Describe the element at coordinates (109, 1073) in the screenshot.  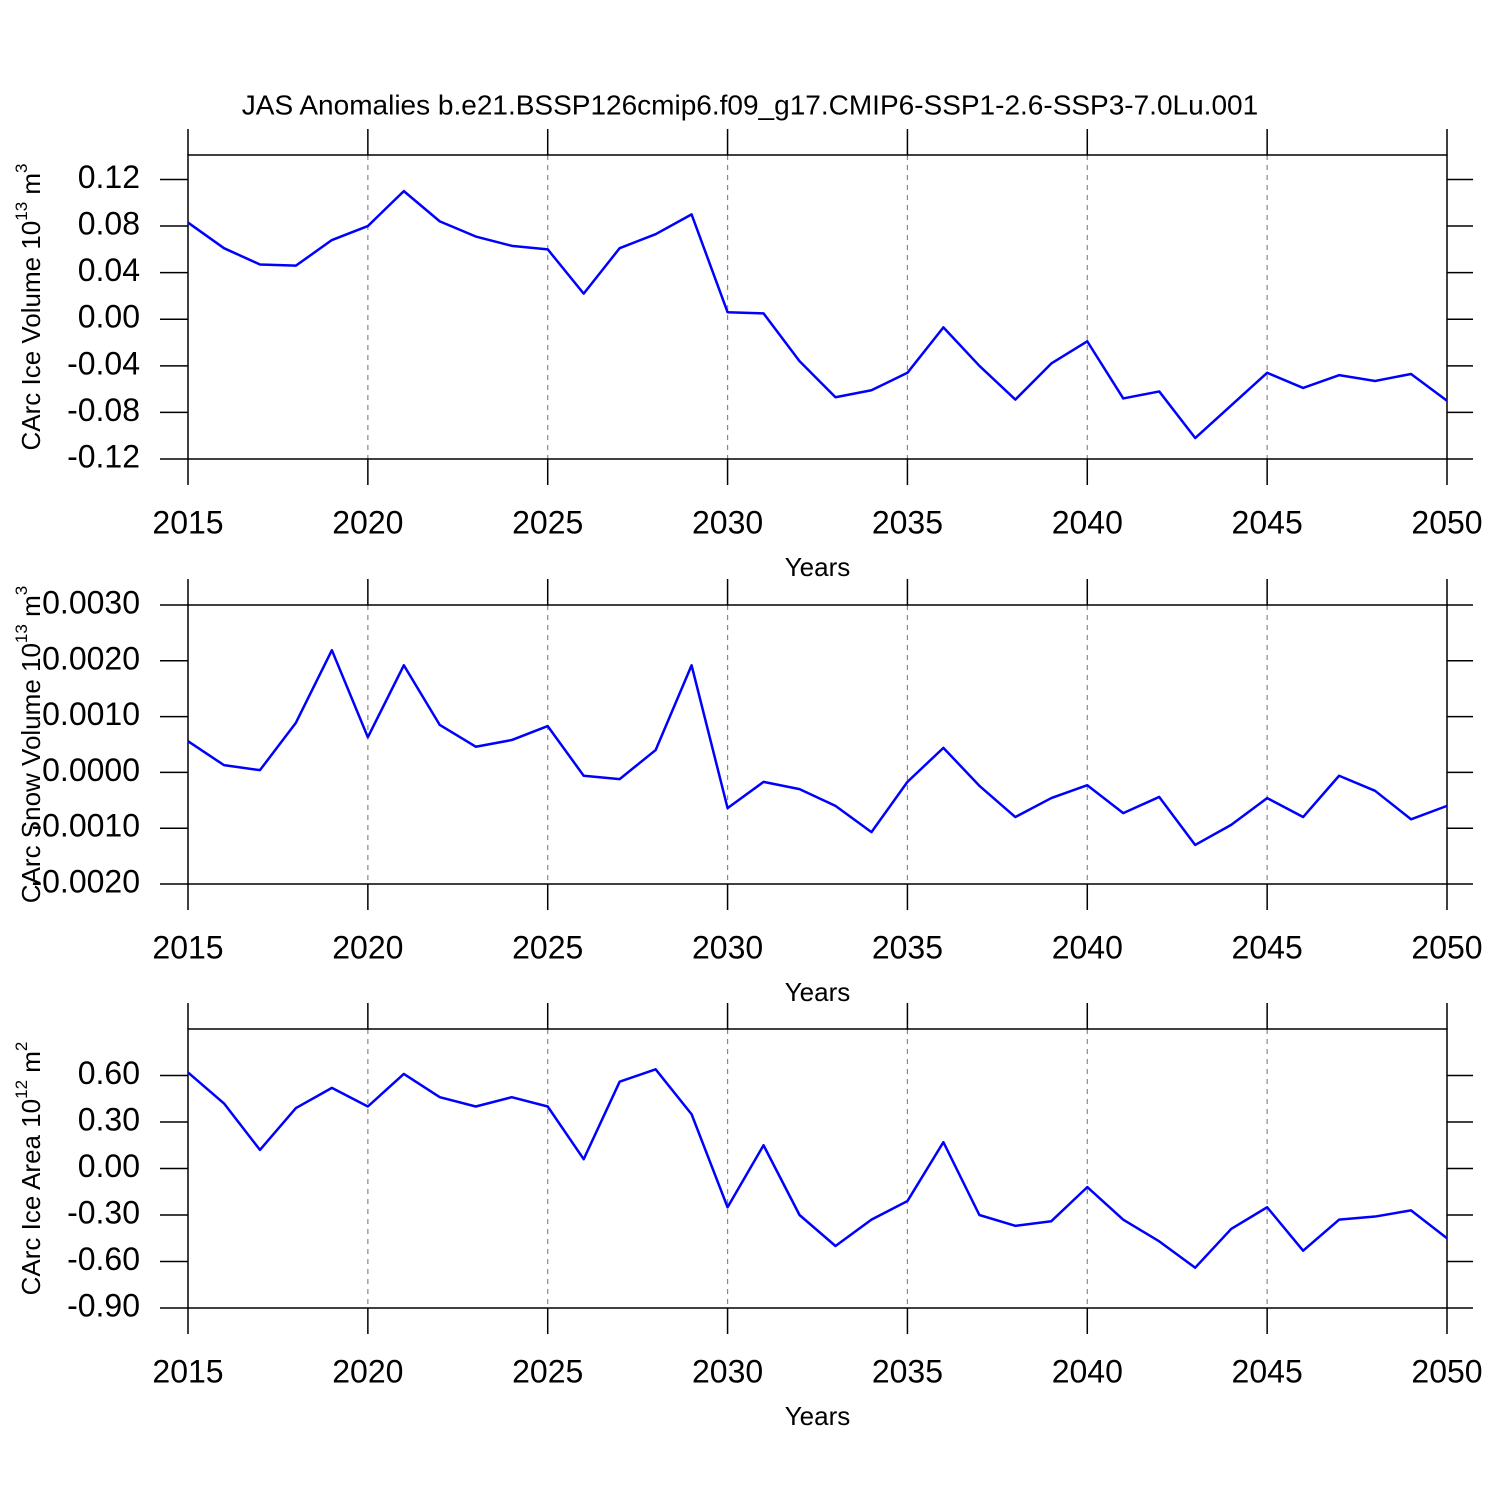
I see `y-tick-label: 0.60` at that location.